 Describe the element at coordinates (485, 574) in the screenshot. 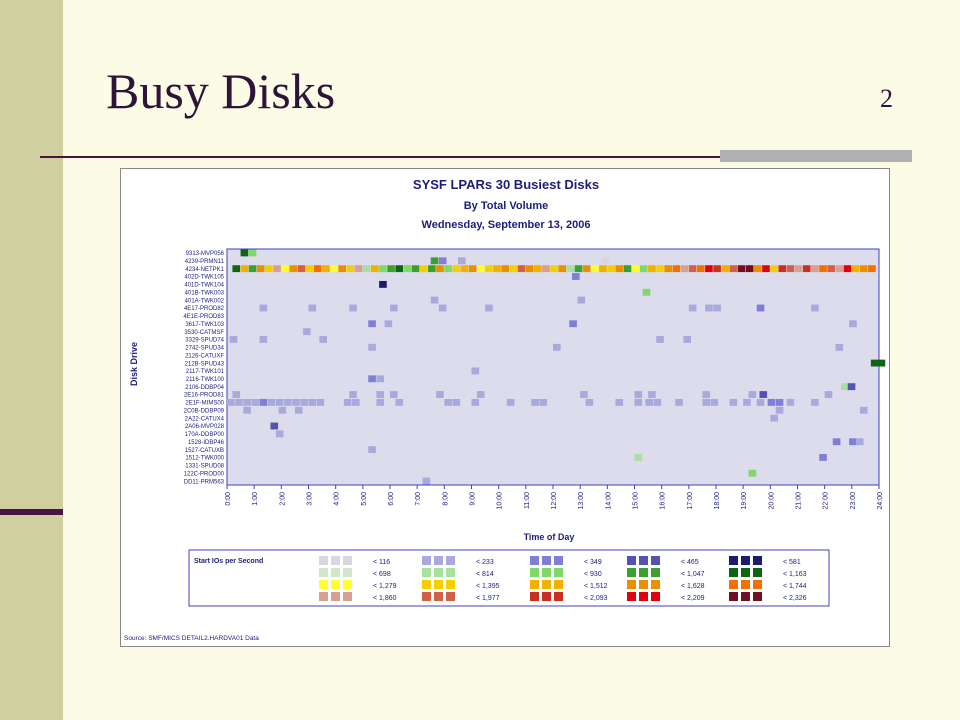

I see `legend-label: < 814` at that location.